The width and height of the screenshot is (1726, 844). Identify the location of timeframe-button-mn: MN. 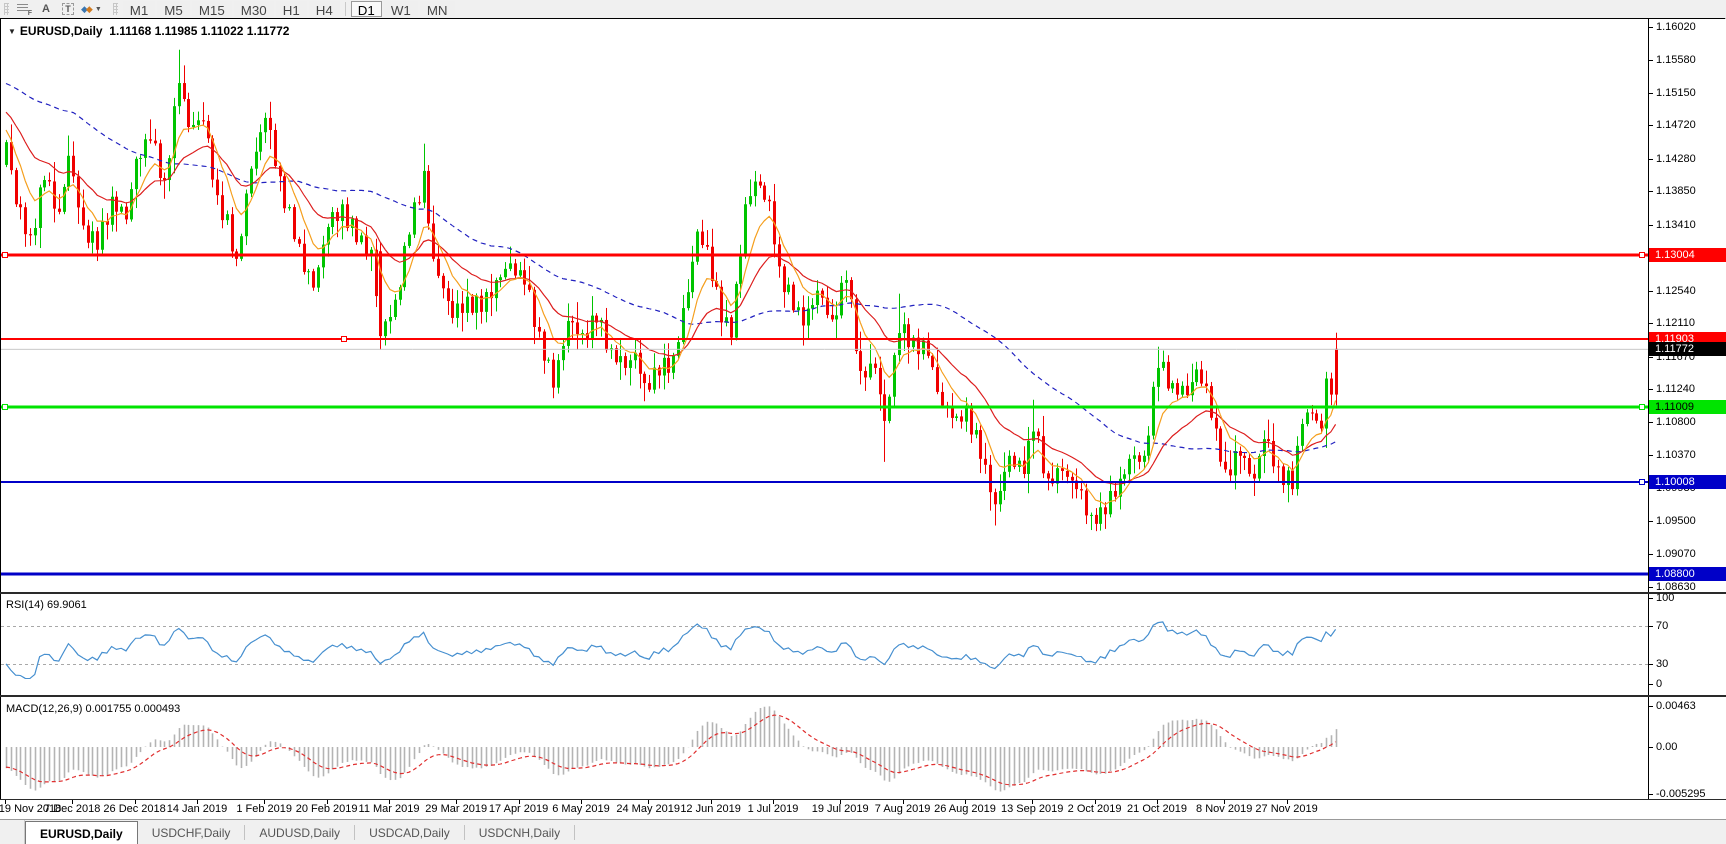
(437, 9).